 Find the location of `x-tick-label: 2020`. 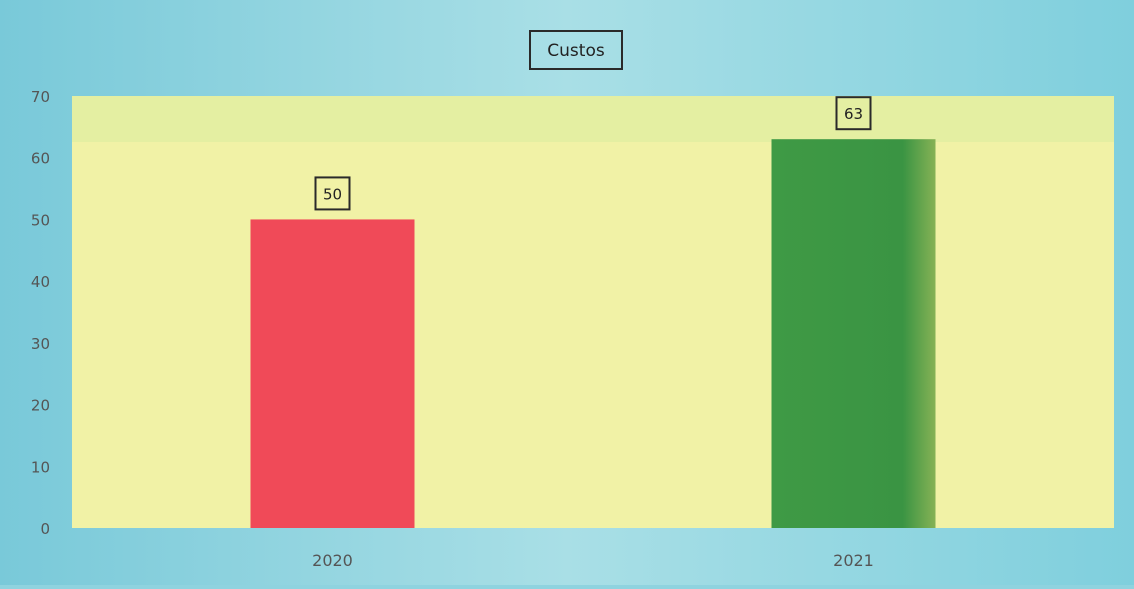

x-tick-label: 2020 is located at coordinates (332, 560).